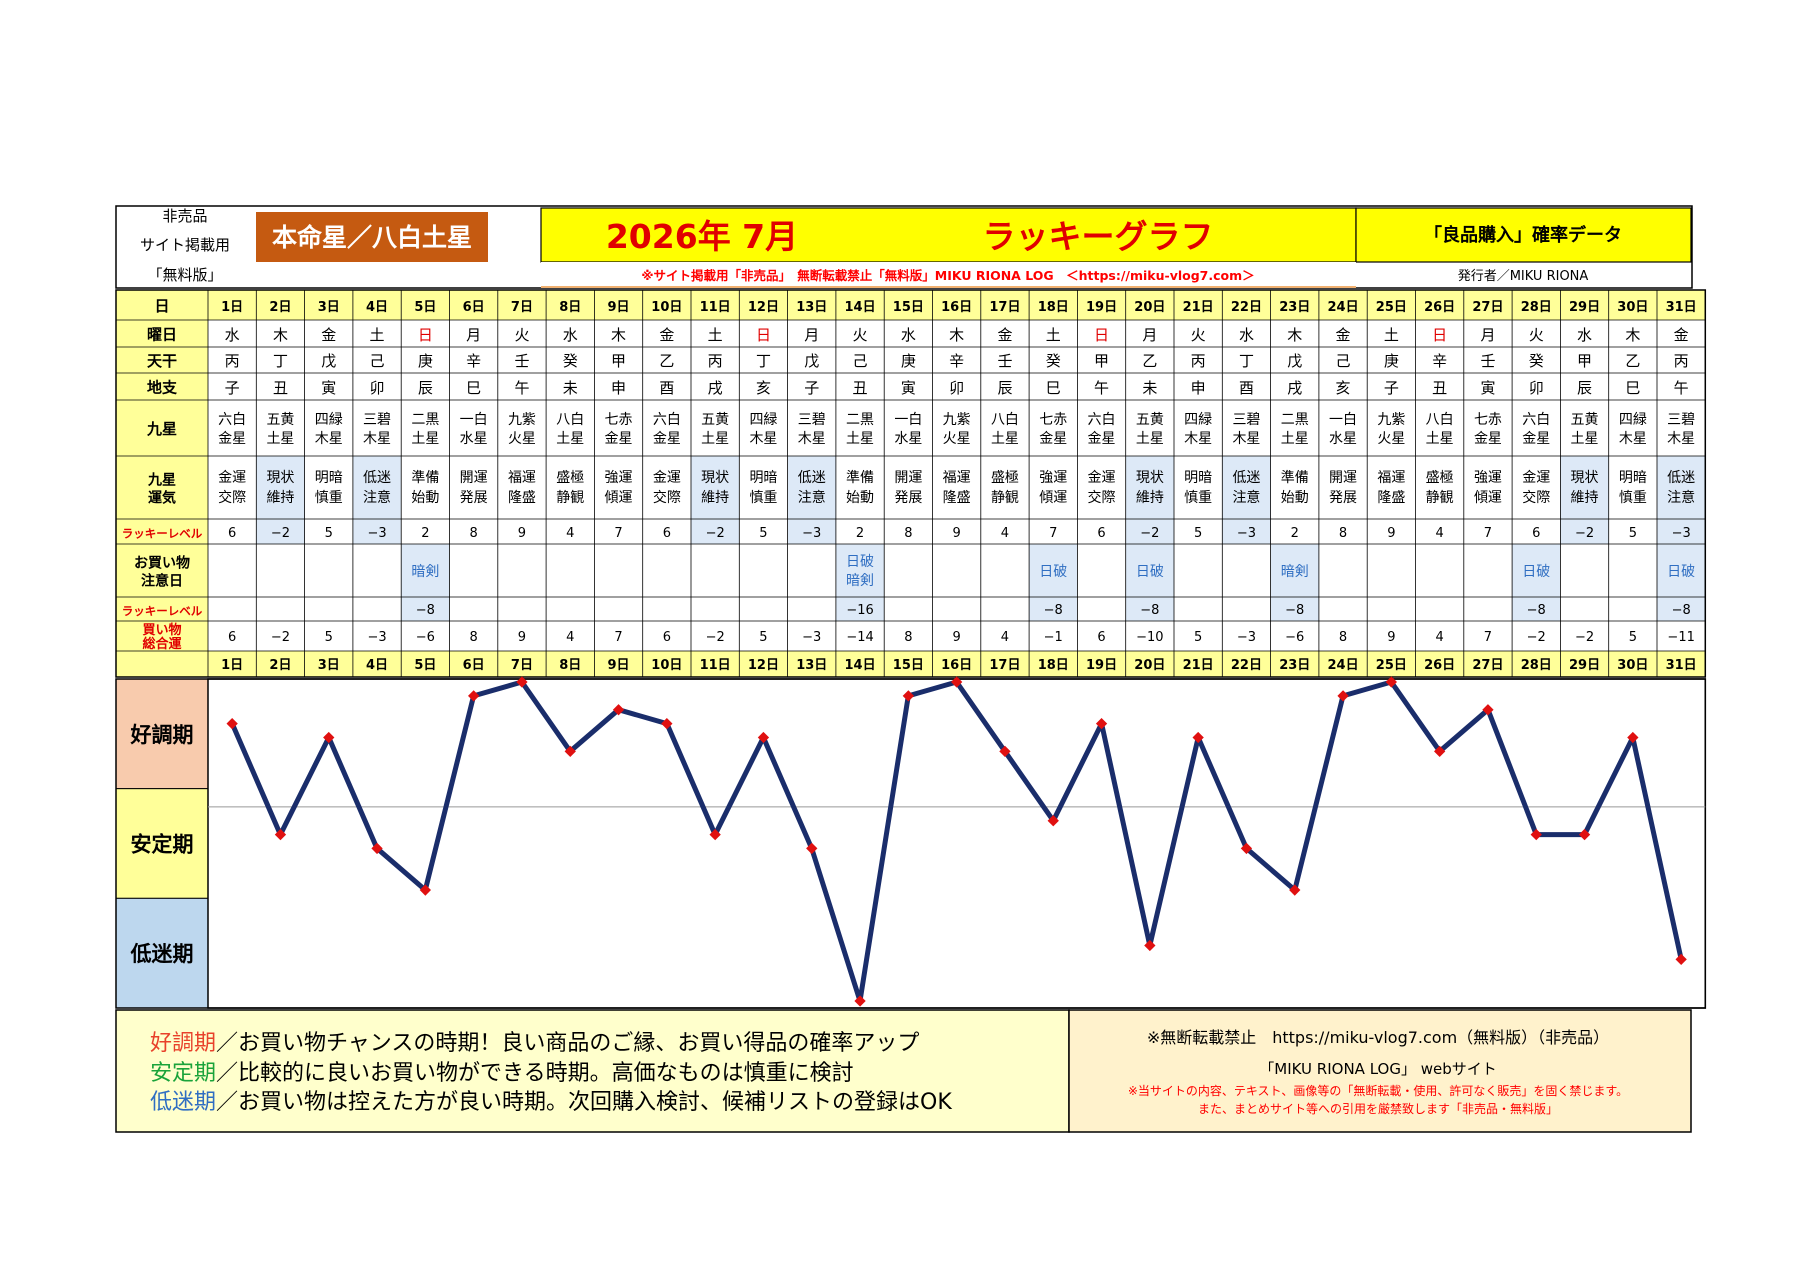 The image size is (1800, 1272). Describe the element at coordinates (1294, 610) in the screenshot. I see `caution-level-cell: −8` at that location.